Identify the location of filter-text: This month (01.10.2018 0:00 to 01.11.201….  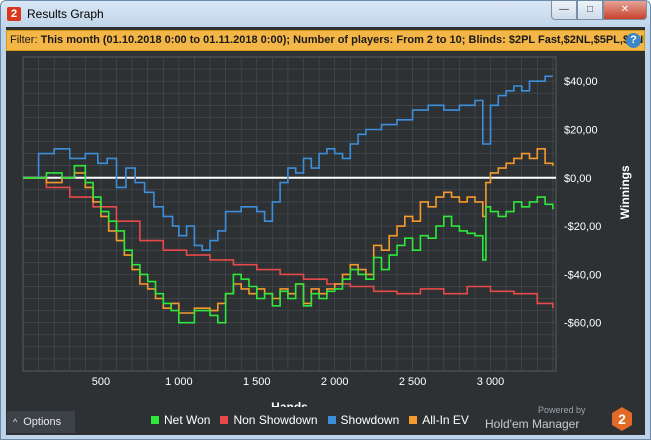
(342, 40).